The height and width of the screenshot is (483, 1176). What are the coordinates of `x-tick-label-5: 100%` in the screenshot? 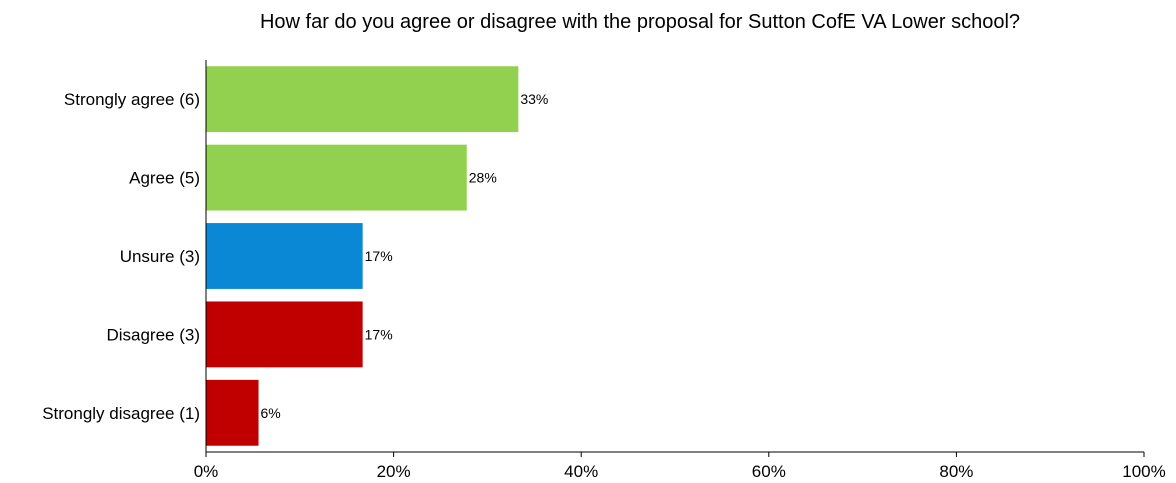 It's located at (1143, 471).